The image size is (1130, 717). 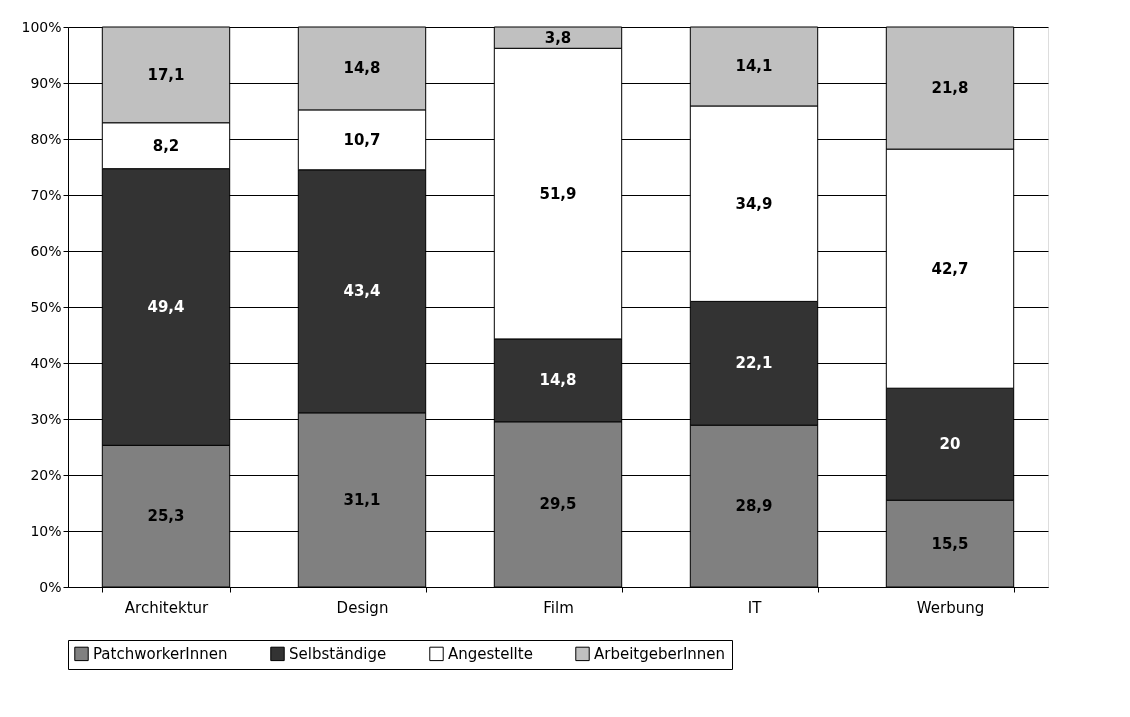 I want to click on y-tick-label: 40%, so click(x=46, y=362).